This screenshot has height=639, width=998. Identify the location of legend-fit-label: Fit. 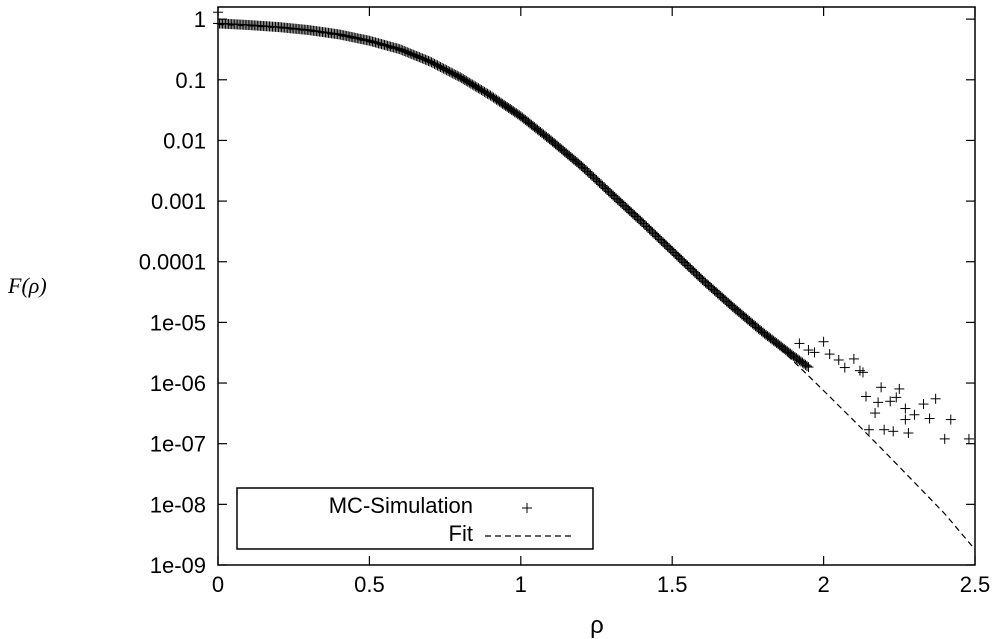
(461, 533).